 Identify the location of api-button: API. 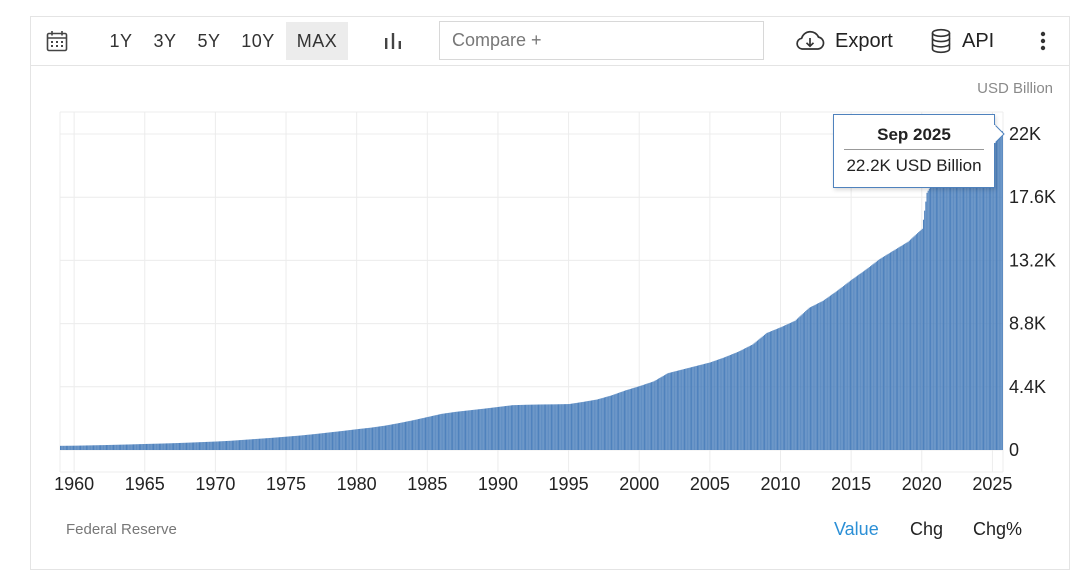
(968, 41).